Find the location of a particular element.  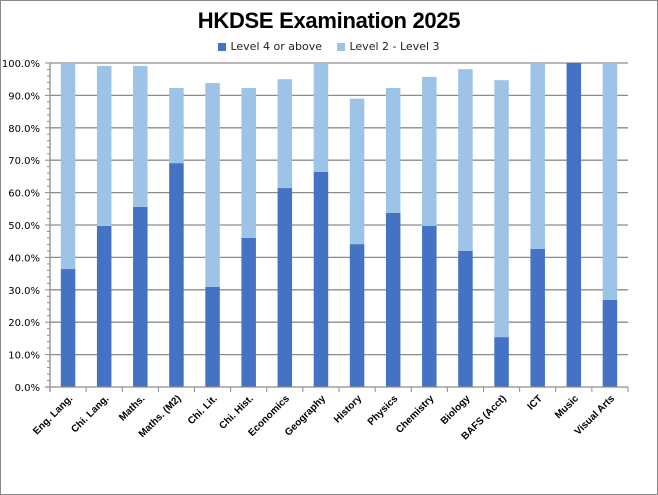

y-tick-label: 70.0% is located at coordinates (24, 161).